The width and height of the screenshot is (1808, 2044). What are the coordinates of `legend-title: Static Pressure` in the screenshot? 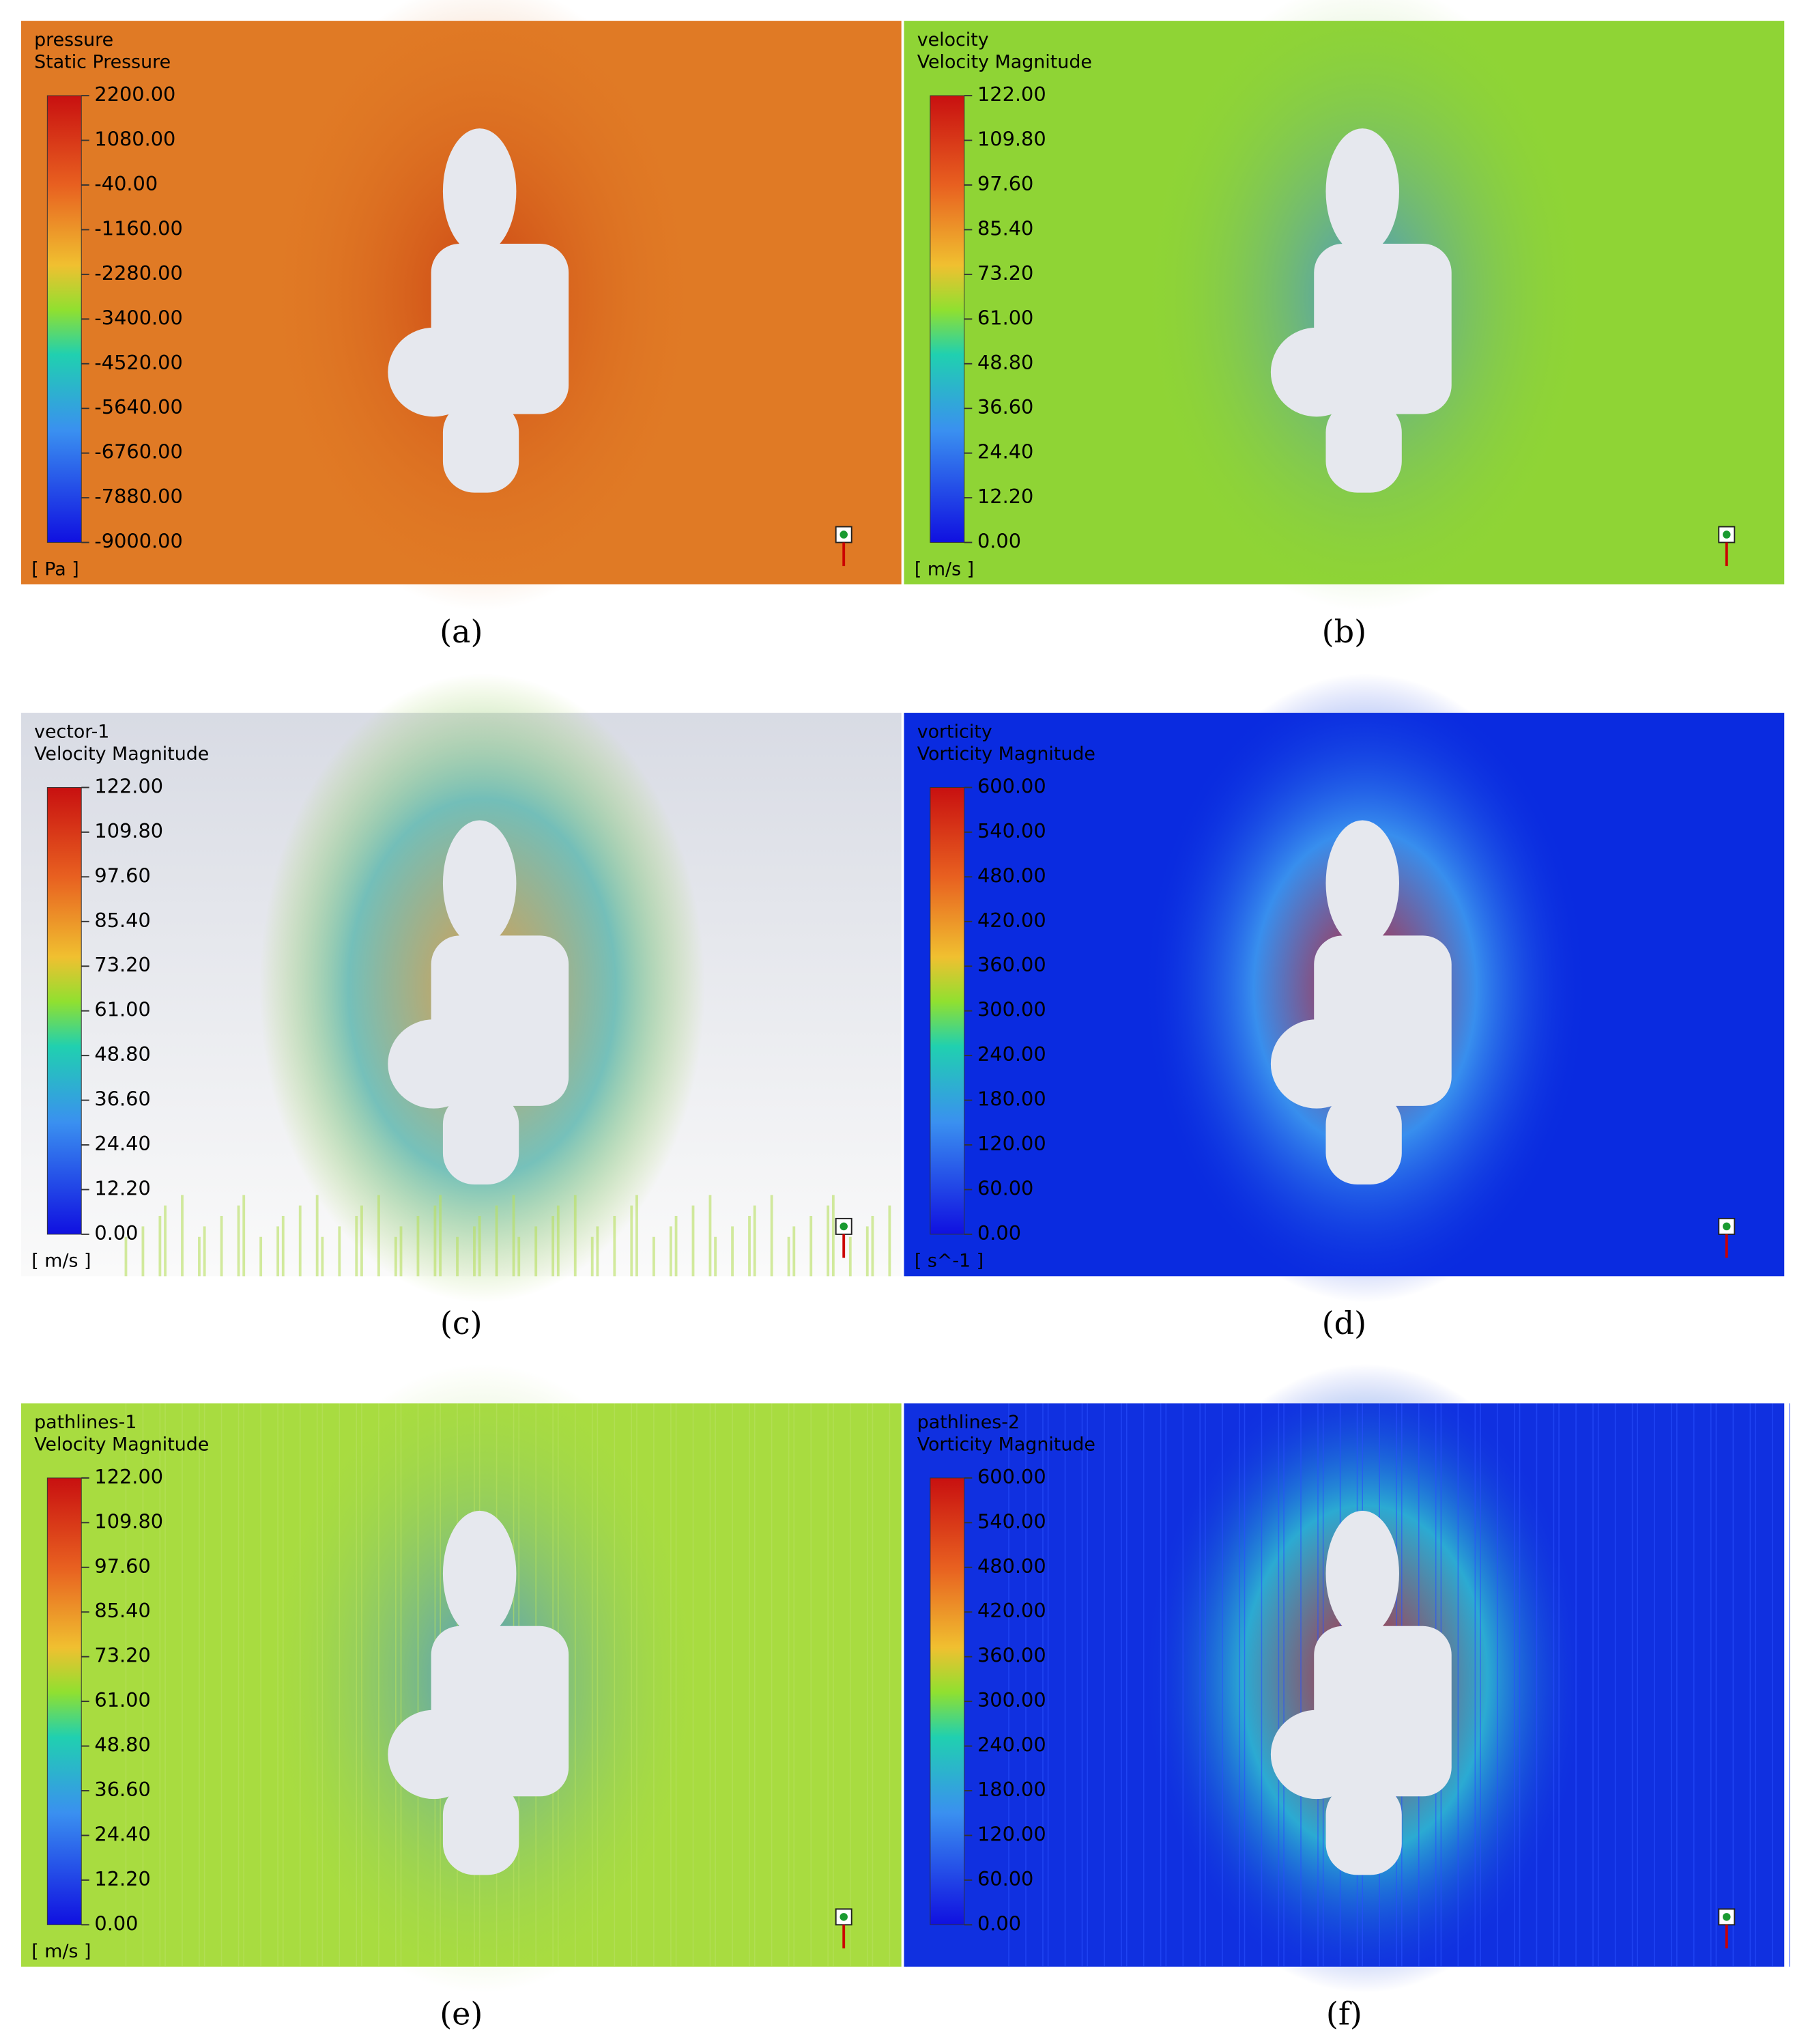 It's located at (102, 62).